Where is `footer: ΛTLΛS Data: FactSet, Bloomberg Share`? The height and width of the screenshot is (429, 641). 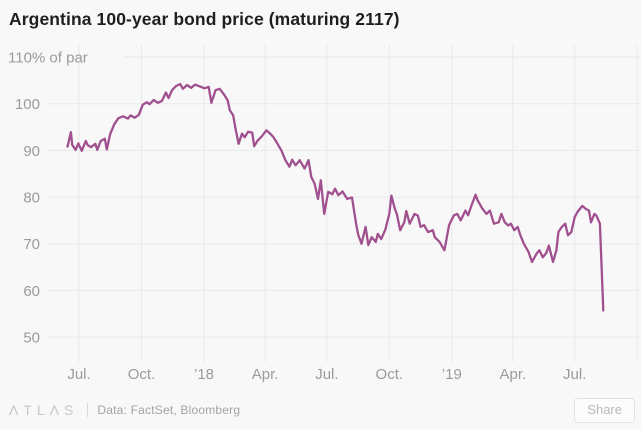
footer: ΛTLΛS Data: FactSet, Bloomberg Share is located at coordinates (320, 410).